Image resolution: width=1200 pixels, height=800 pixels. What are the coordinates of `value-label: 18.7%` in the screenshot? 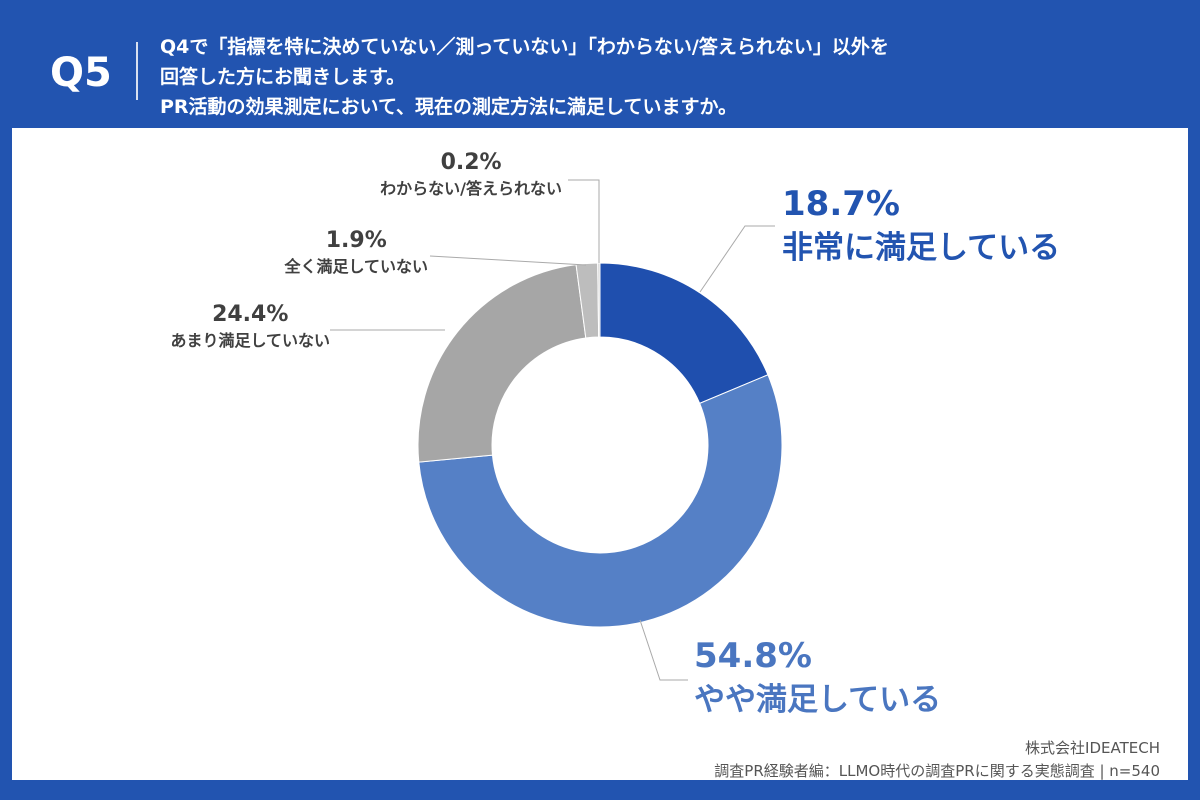 It's located at (841, 204).